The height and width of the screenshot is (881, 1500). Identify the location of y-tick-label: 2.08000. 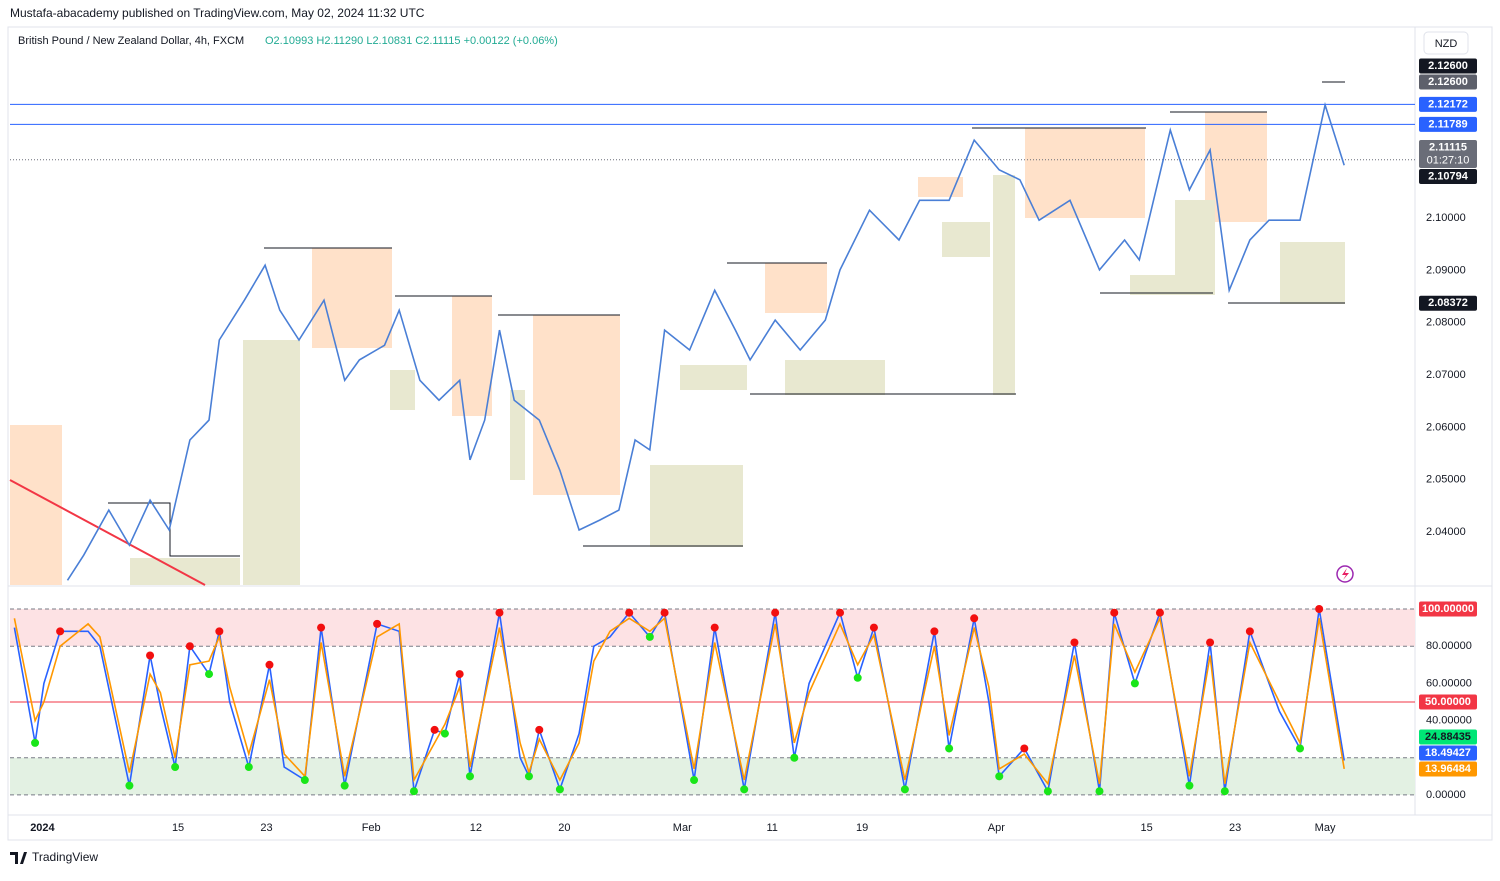
(1446, 323).